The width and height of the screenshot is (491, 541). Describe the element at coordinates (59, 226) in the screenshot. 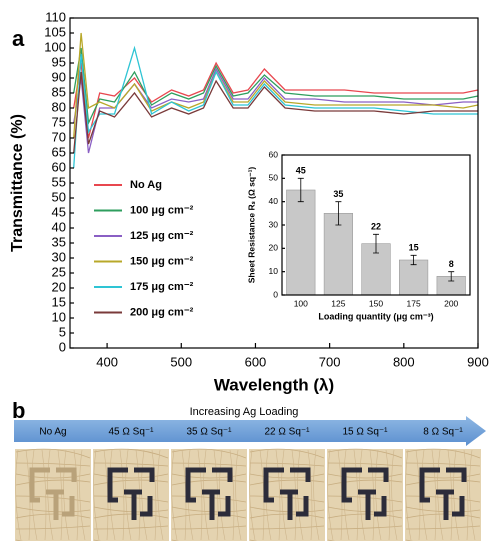

I see `y-tick-label: 40` at that location.